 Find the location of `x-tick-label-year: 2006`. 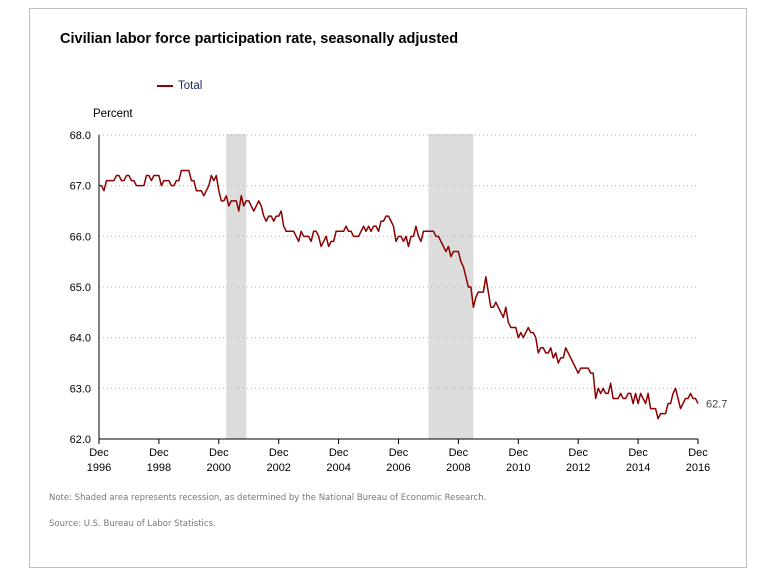

x-tick-label-year: 2006 is located at coordinates (398, 468).